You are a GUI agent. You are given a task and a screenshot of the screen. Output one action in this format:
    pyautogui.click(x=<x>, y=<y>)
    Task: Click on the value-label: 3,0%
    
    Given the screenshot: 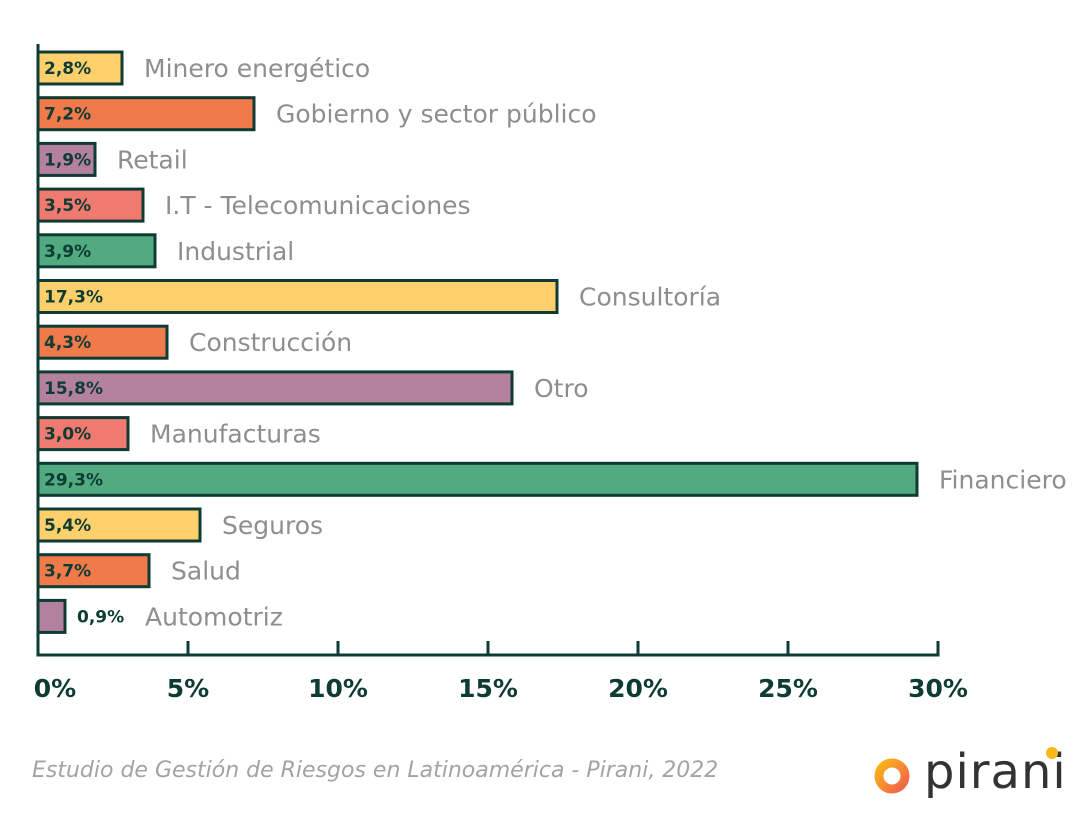 What is the action you would take?
    pyautogui.click(x=67, y=435)
    